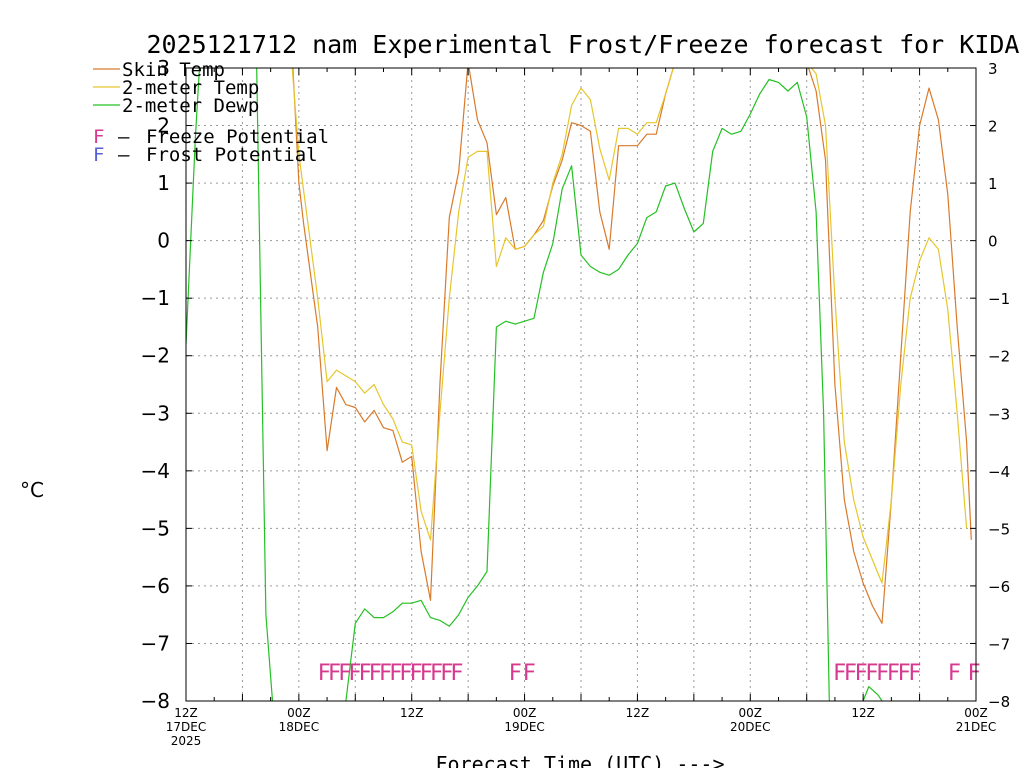  Describe the element at coordinates (976, 727) in the screenshot. I see `x-tick-date-label: 21DEC` at that location.